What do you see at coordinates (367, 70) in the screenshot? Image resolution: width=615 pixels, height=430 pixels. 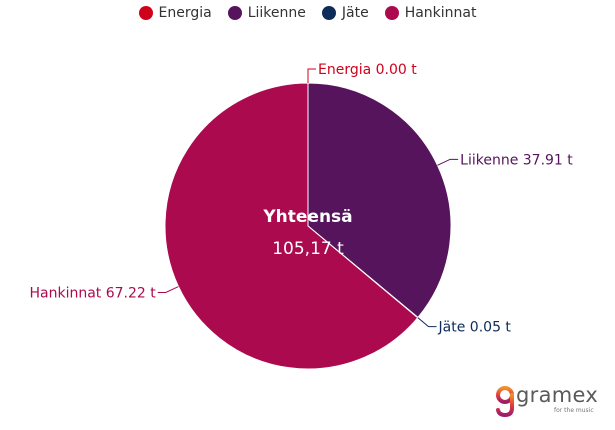 I see `data-label-energia: Energia 0.00 t` at bounding box center [367, 70].